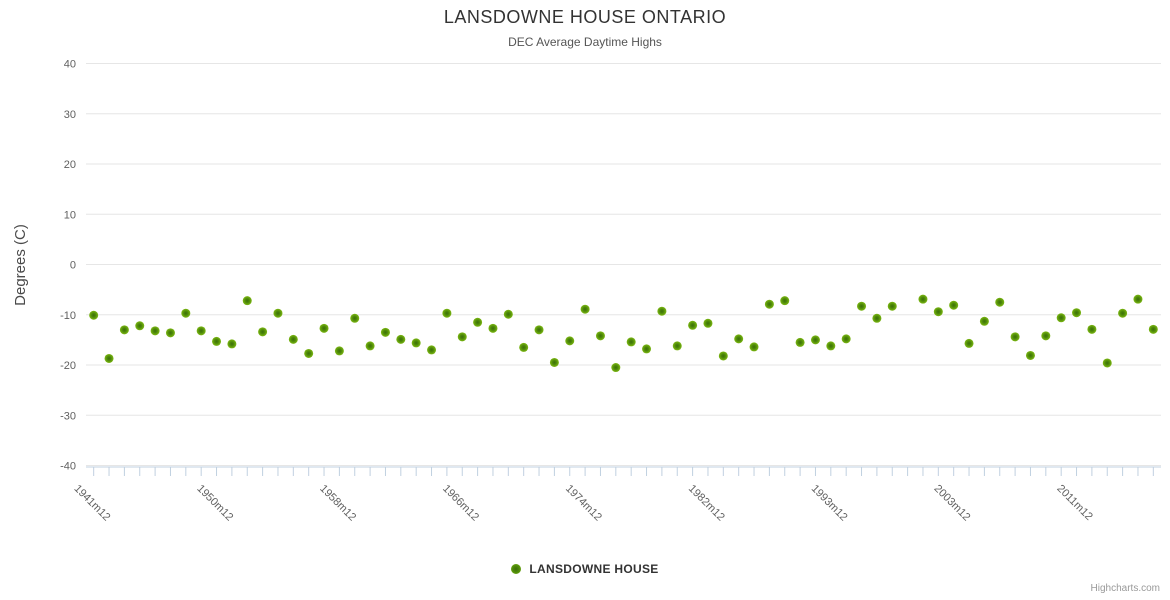 This screenshot has width=1170, height=600. Describe the element at coordinates (594, 569) in the screenshot. I see `legend-label: LANSDOWNE HOUSE` at that location.